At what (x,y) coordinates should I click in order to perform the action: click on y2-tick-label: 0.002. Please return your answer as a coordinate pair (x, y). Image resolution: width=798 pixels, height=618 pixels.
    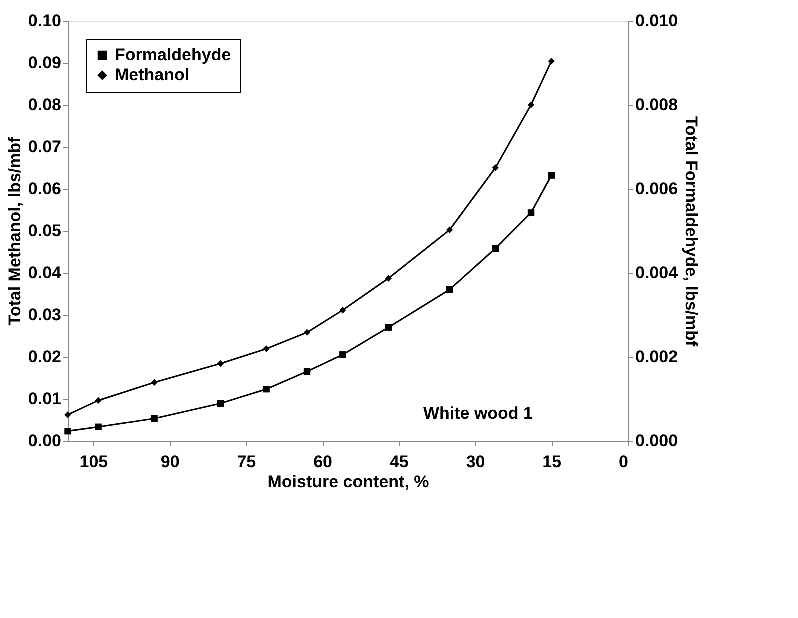
    Looking at the image, I should click on (657, 357).